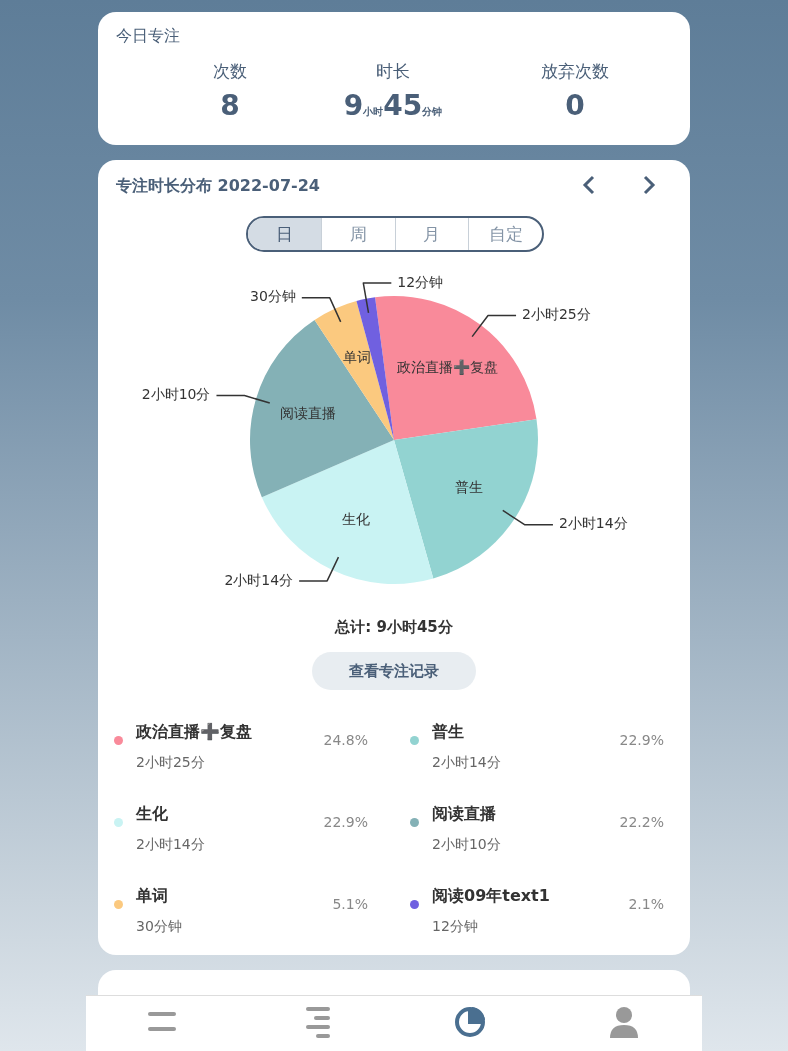 The width and height of the screenshot is (788, 1051). Describe the element at coordinates (448, 368) in the screenshot. I see `slice-label: 政治直播➕复盘` at that location.